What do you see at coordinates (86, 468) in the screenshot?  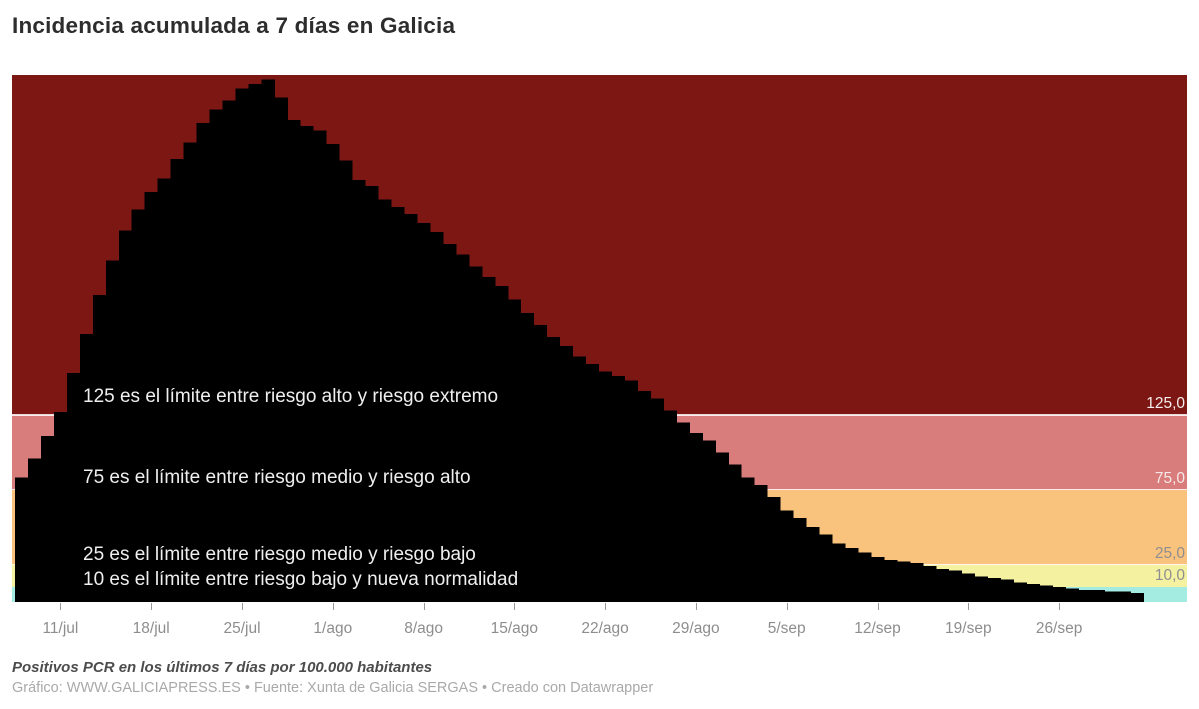 I see `bar-13/jul` at bounding box center [86, 468].